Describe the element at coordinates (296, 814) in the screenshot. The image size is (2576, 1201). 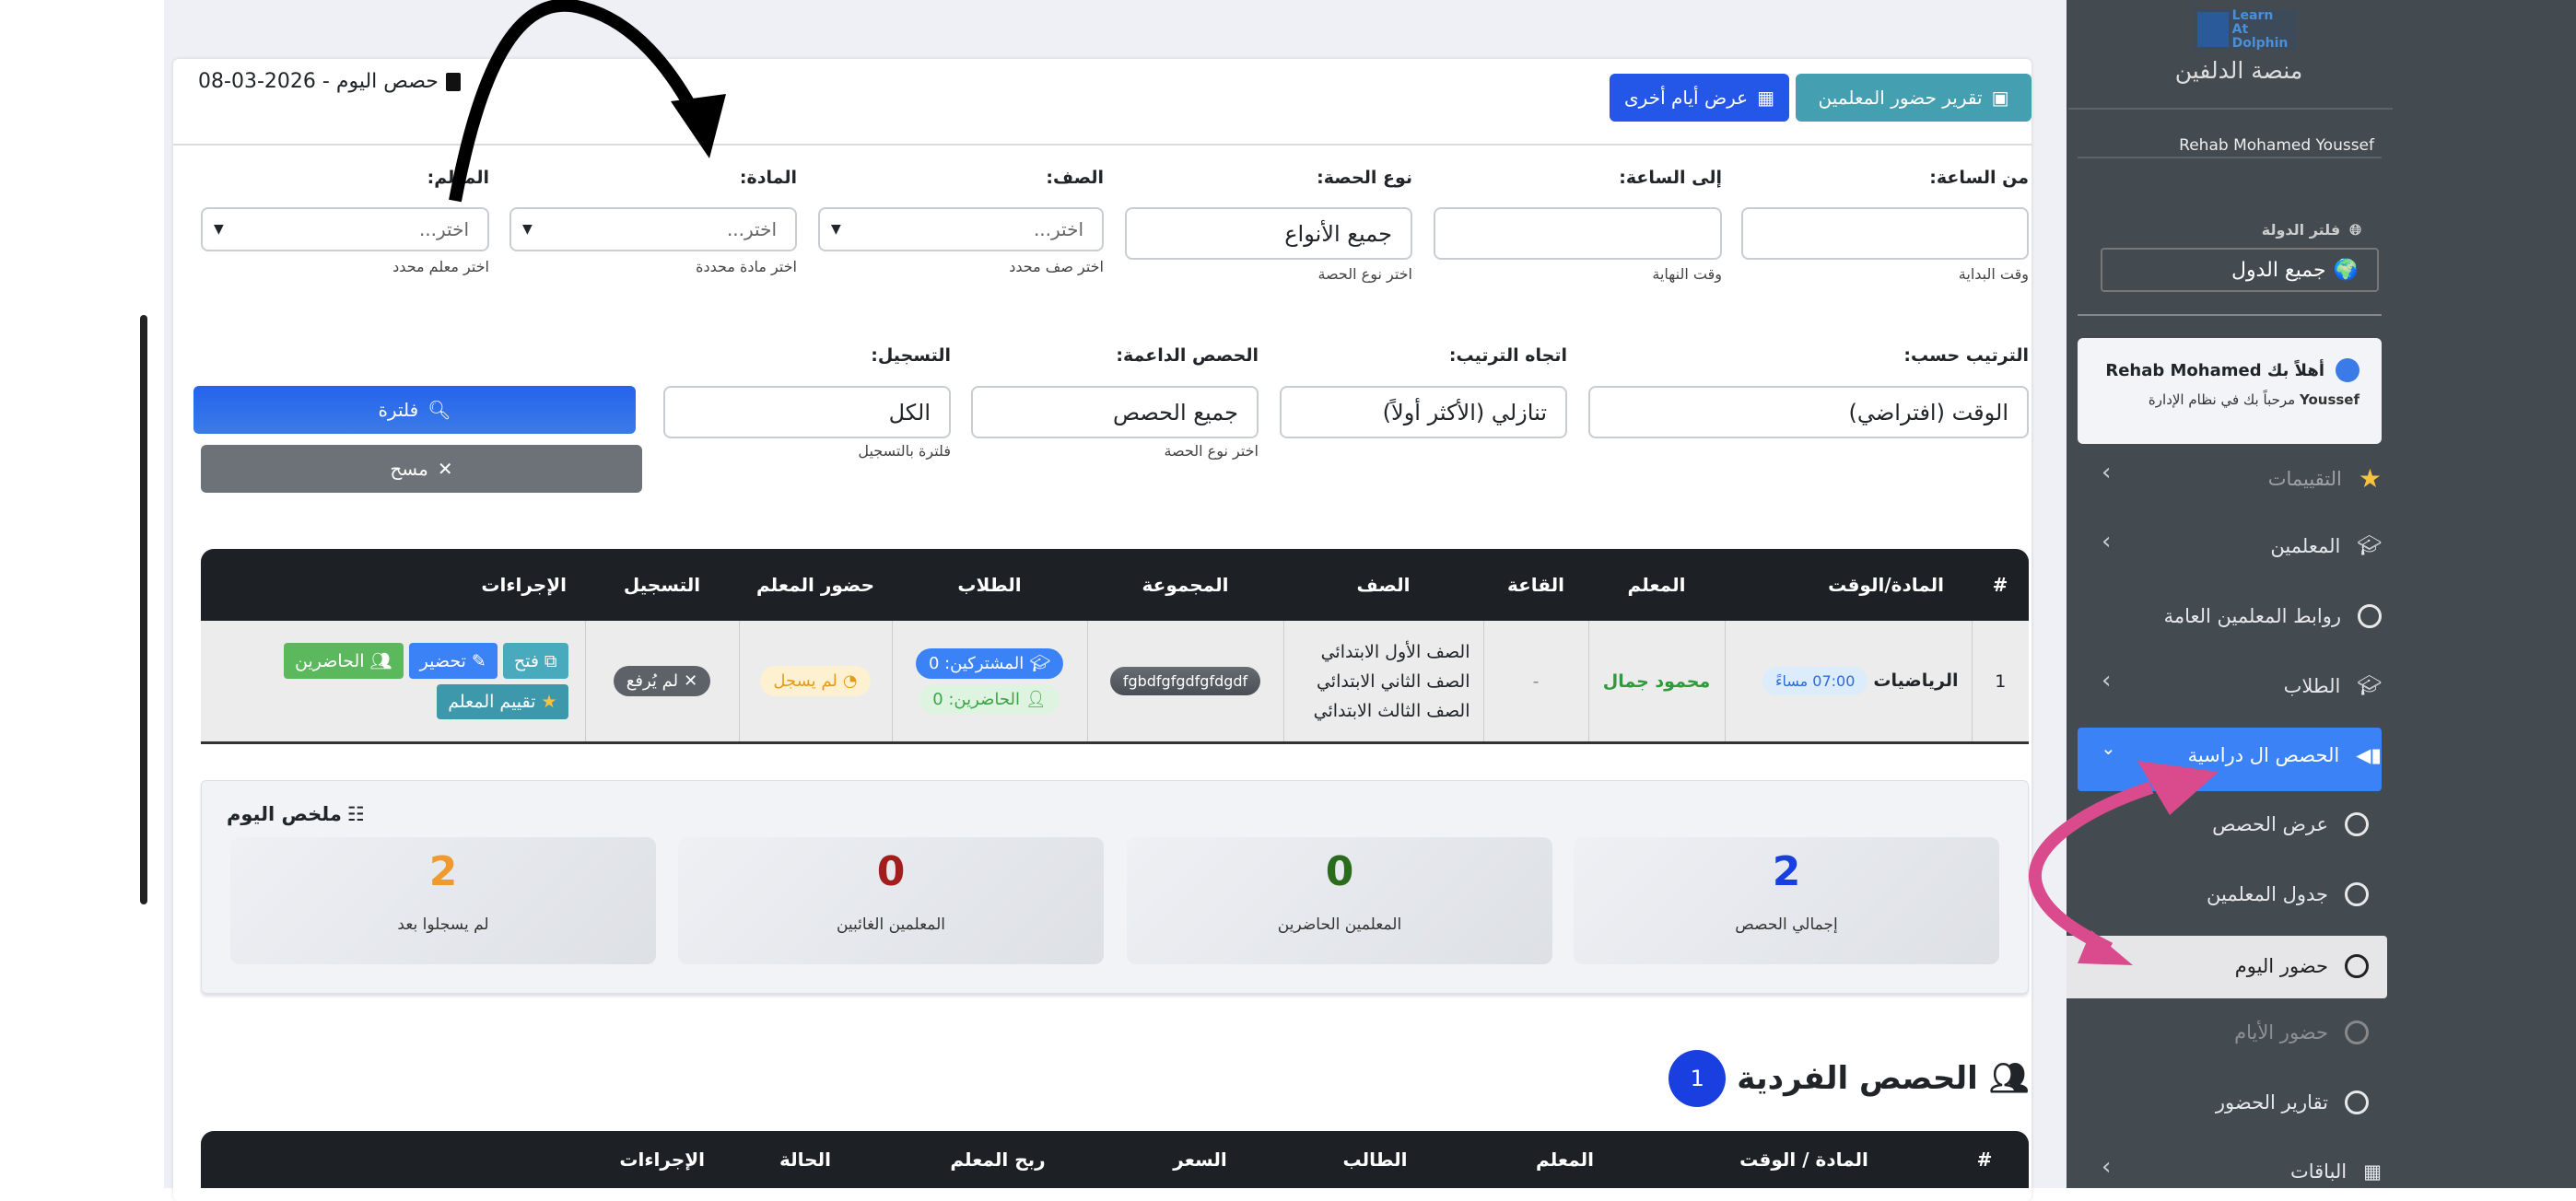
I see `summary-title: ☷ ملخص اليوم` at that location.